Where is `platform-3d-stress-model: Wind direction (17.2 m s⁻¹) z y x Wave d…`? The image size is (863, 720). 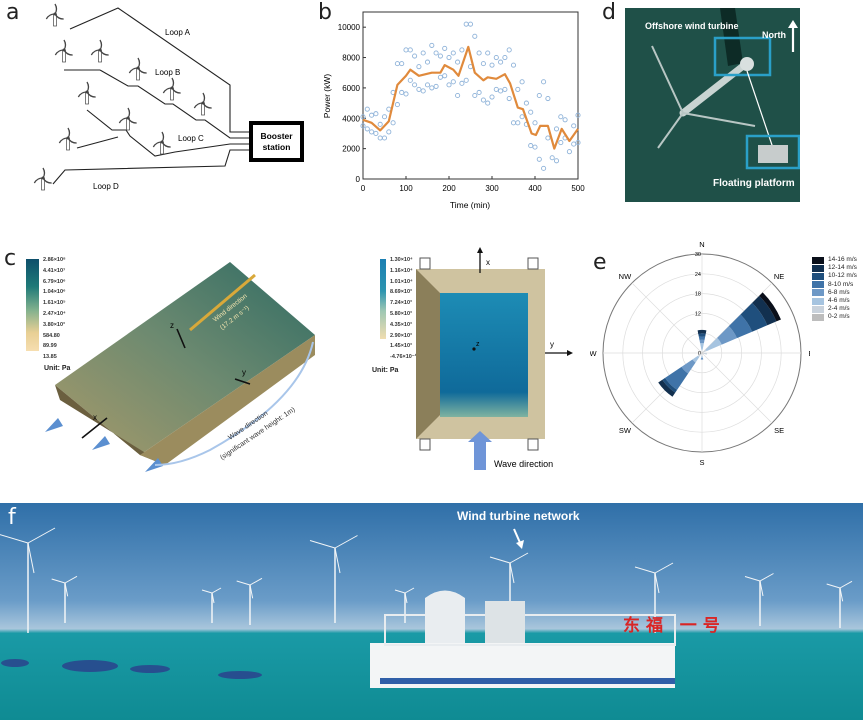
platform-3d-stress-model: Wind direction (17.2 m s⁻¹) z y x Wave d… is located at coordinates (180, 367).